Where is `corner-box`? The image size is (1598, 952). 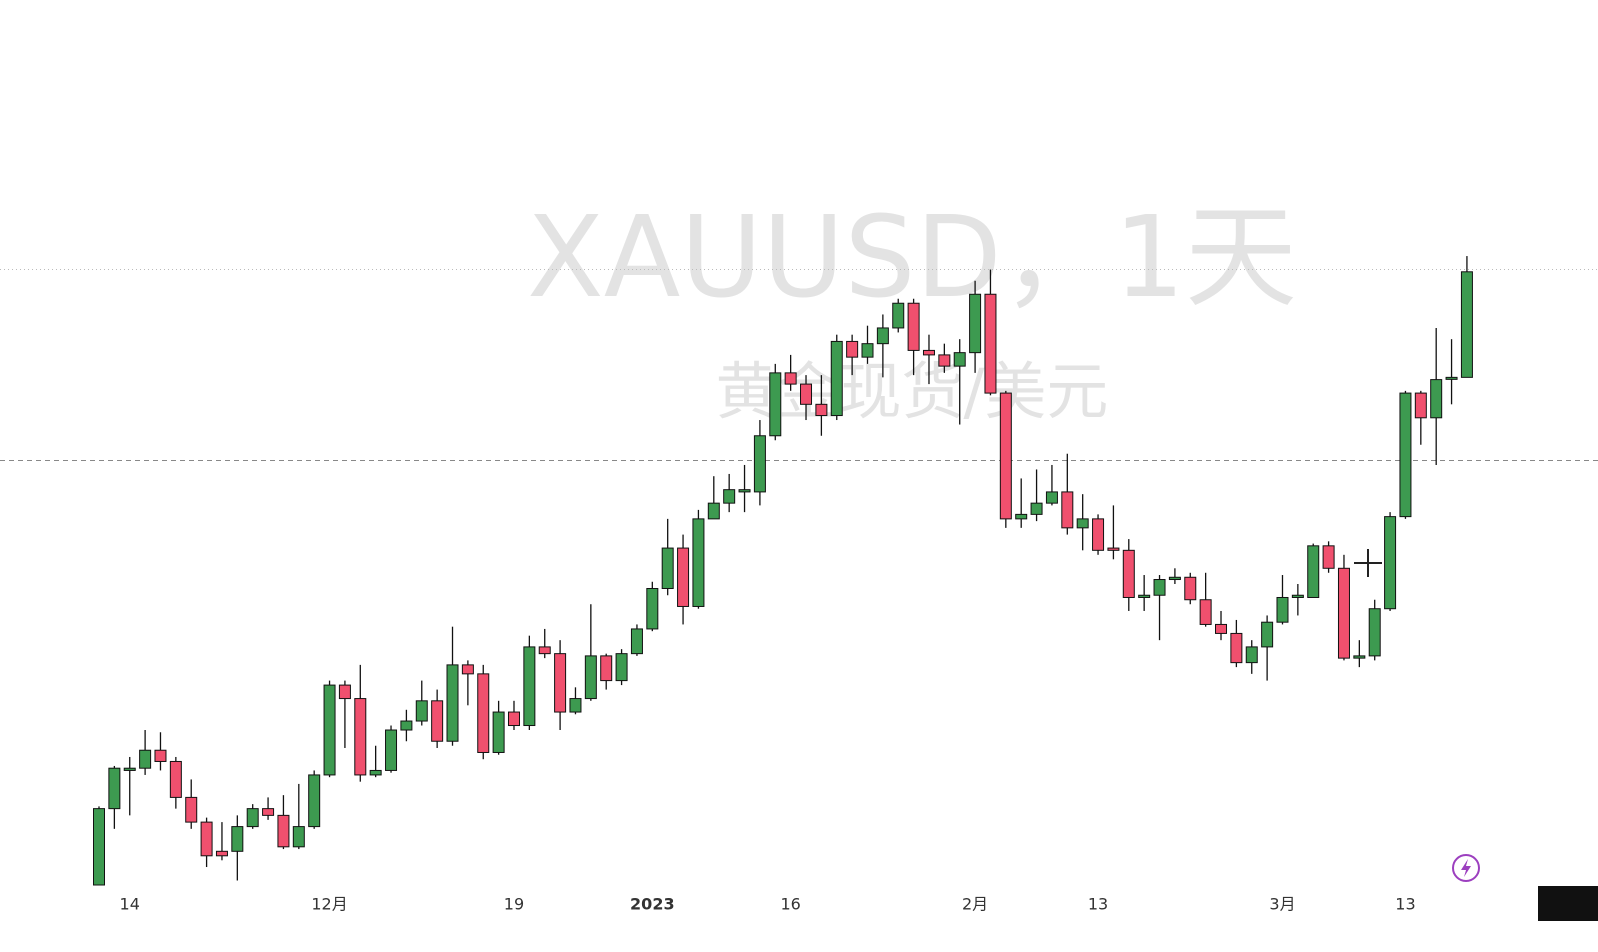
corner-box is located at coordinates (1568, 903).